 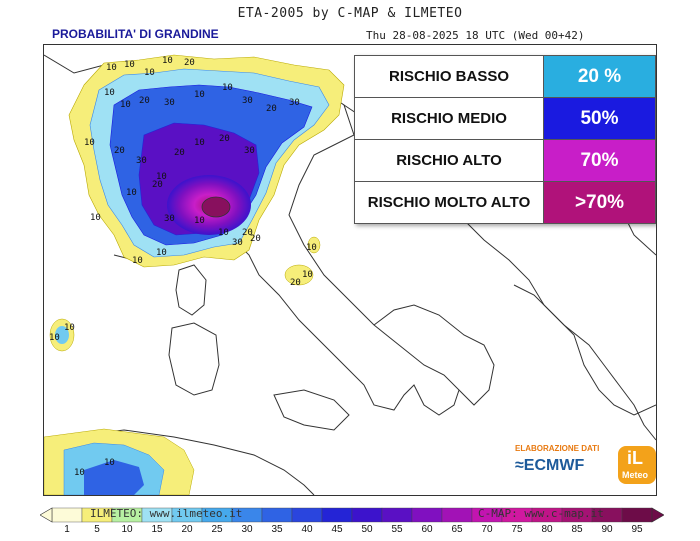 What do you see at coordinates (157, 529) in the screenshot?
I see `scale-tick-label: 15` at bounding box center [157, 529].